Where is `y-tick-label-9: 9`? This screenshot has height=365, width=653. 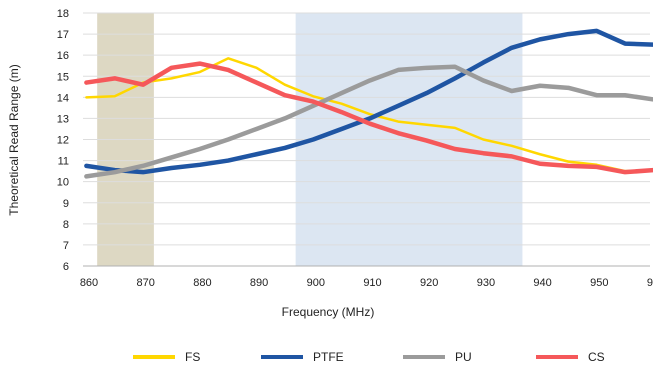
y-tick-label-9: 9 is located at coordinates (66, 204).